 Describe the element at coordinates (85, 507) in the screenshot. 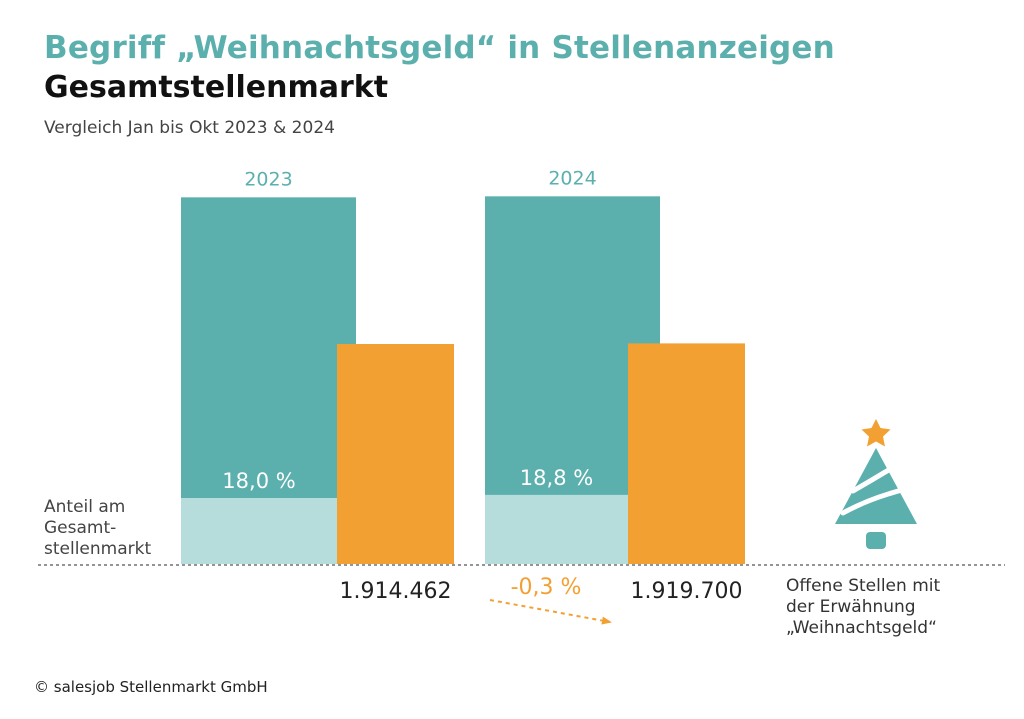

I see `share-legend-line: Anteil am` at that location.